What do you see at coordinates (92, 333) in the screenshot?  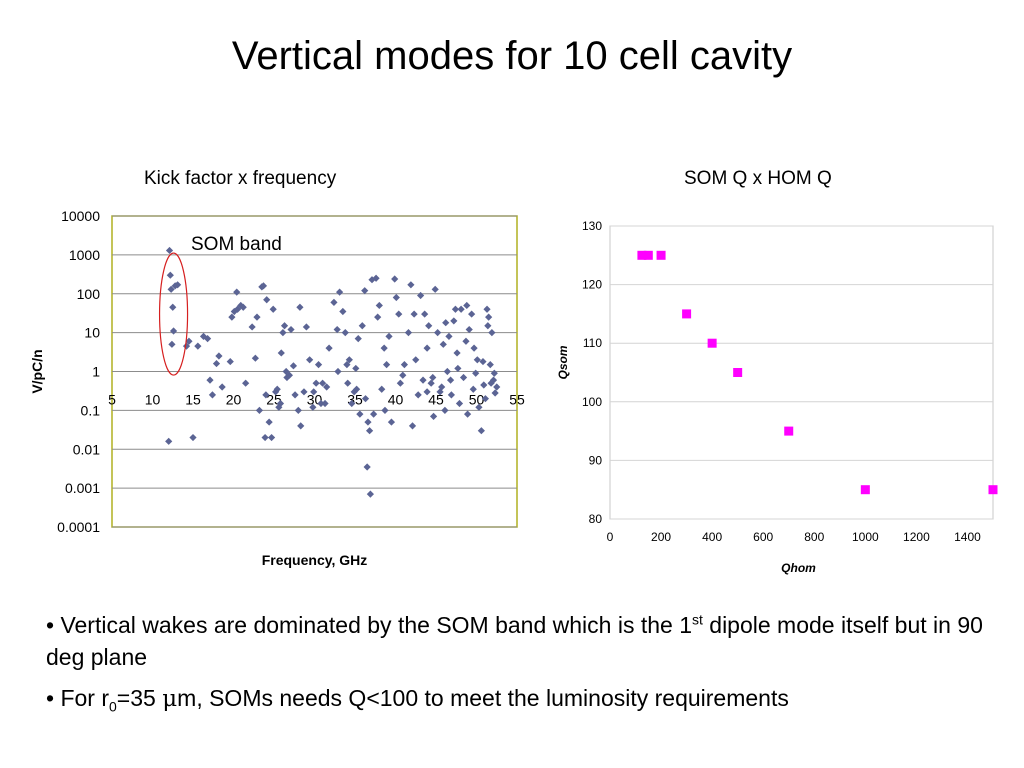 I see `y-tick-label: 10` at bounding box center [92, 333].